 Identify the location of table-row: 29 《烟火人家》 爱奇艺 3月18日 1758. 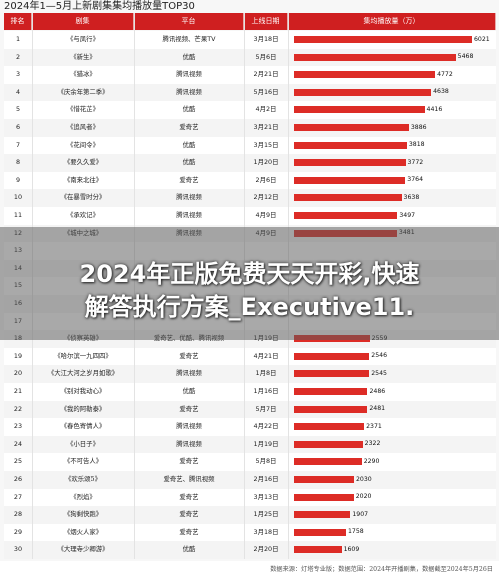
(250, 532).